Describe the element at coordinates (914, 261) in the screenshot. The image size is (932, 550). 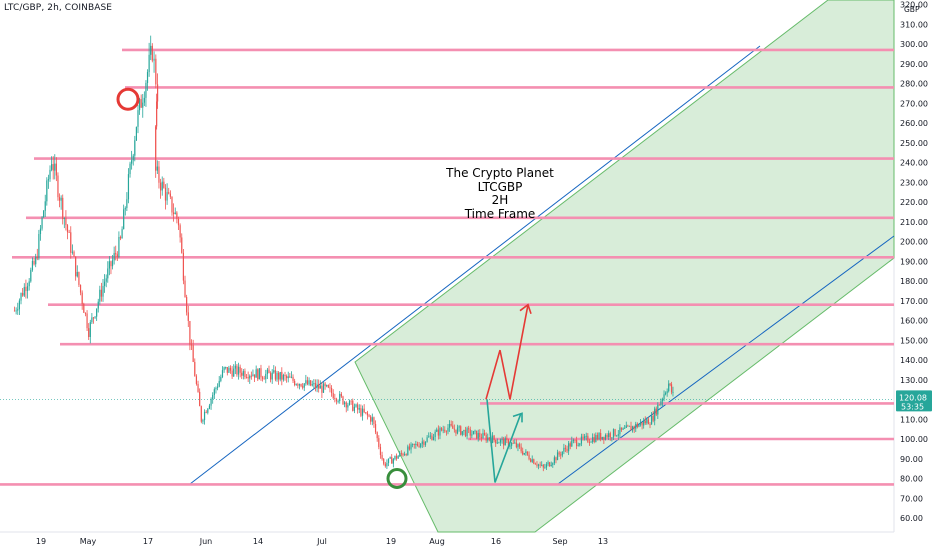
I see `y-tick-label: 190.00` at that location.